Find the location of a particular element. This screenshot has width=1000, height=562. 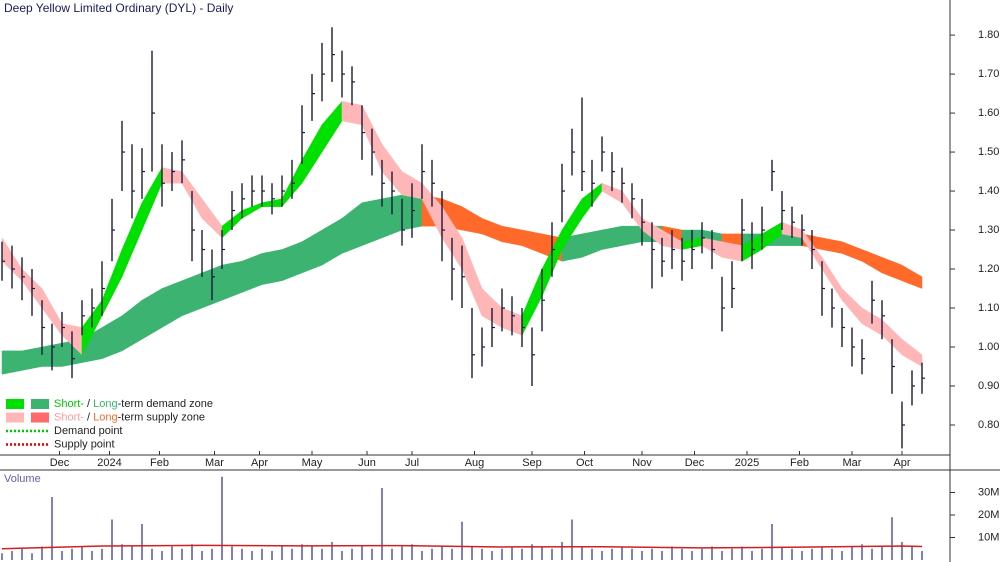

volume-title: Volume is located at coordinates (22, 479).